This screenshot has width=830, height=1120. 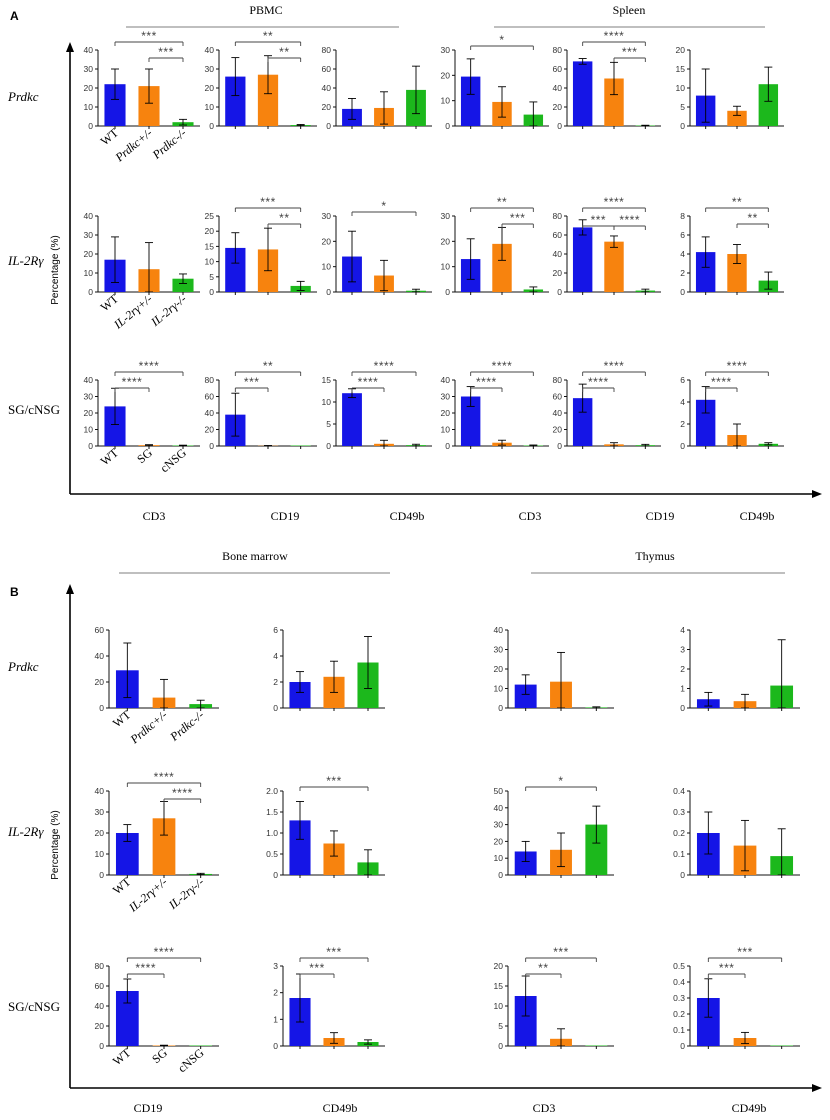 I want to click on panel-a-ylabel: Percentage (%), so click(x=55, y=269).